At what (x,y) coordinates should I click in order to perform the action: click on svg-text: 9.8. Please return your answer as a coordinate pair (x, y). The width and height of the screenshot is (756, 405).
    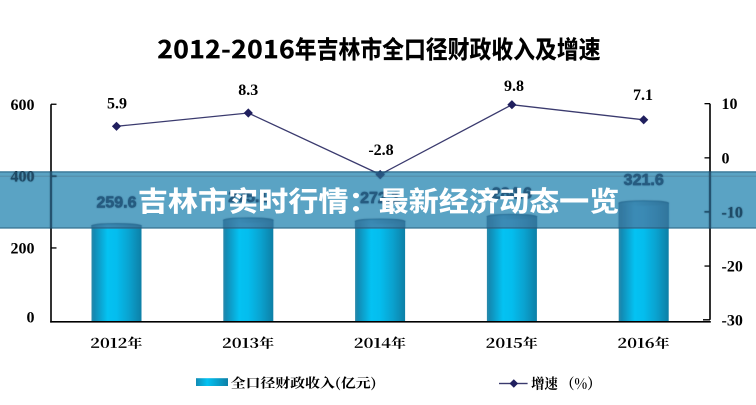
    Looking at the image, I should click on (514, 86).